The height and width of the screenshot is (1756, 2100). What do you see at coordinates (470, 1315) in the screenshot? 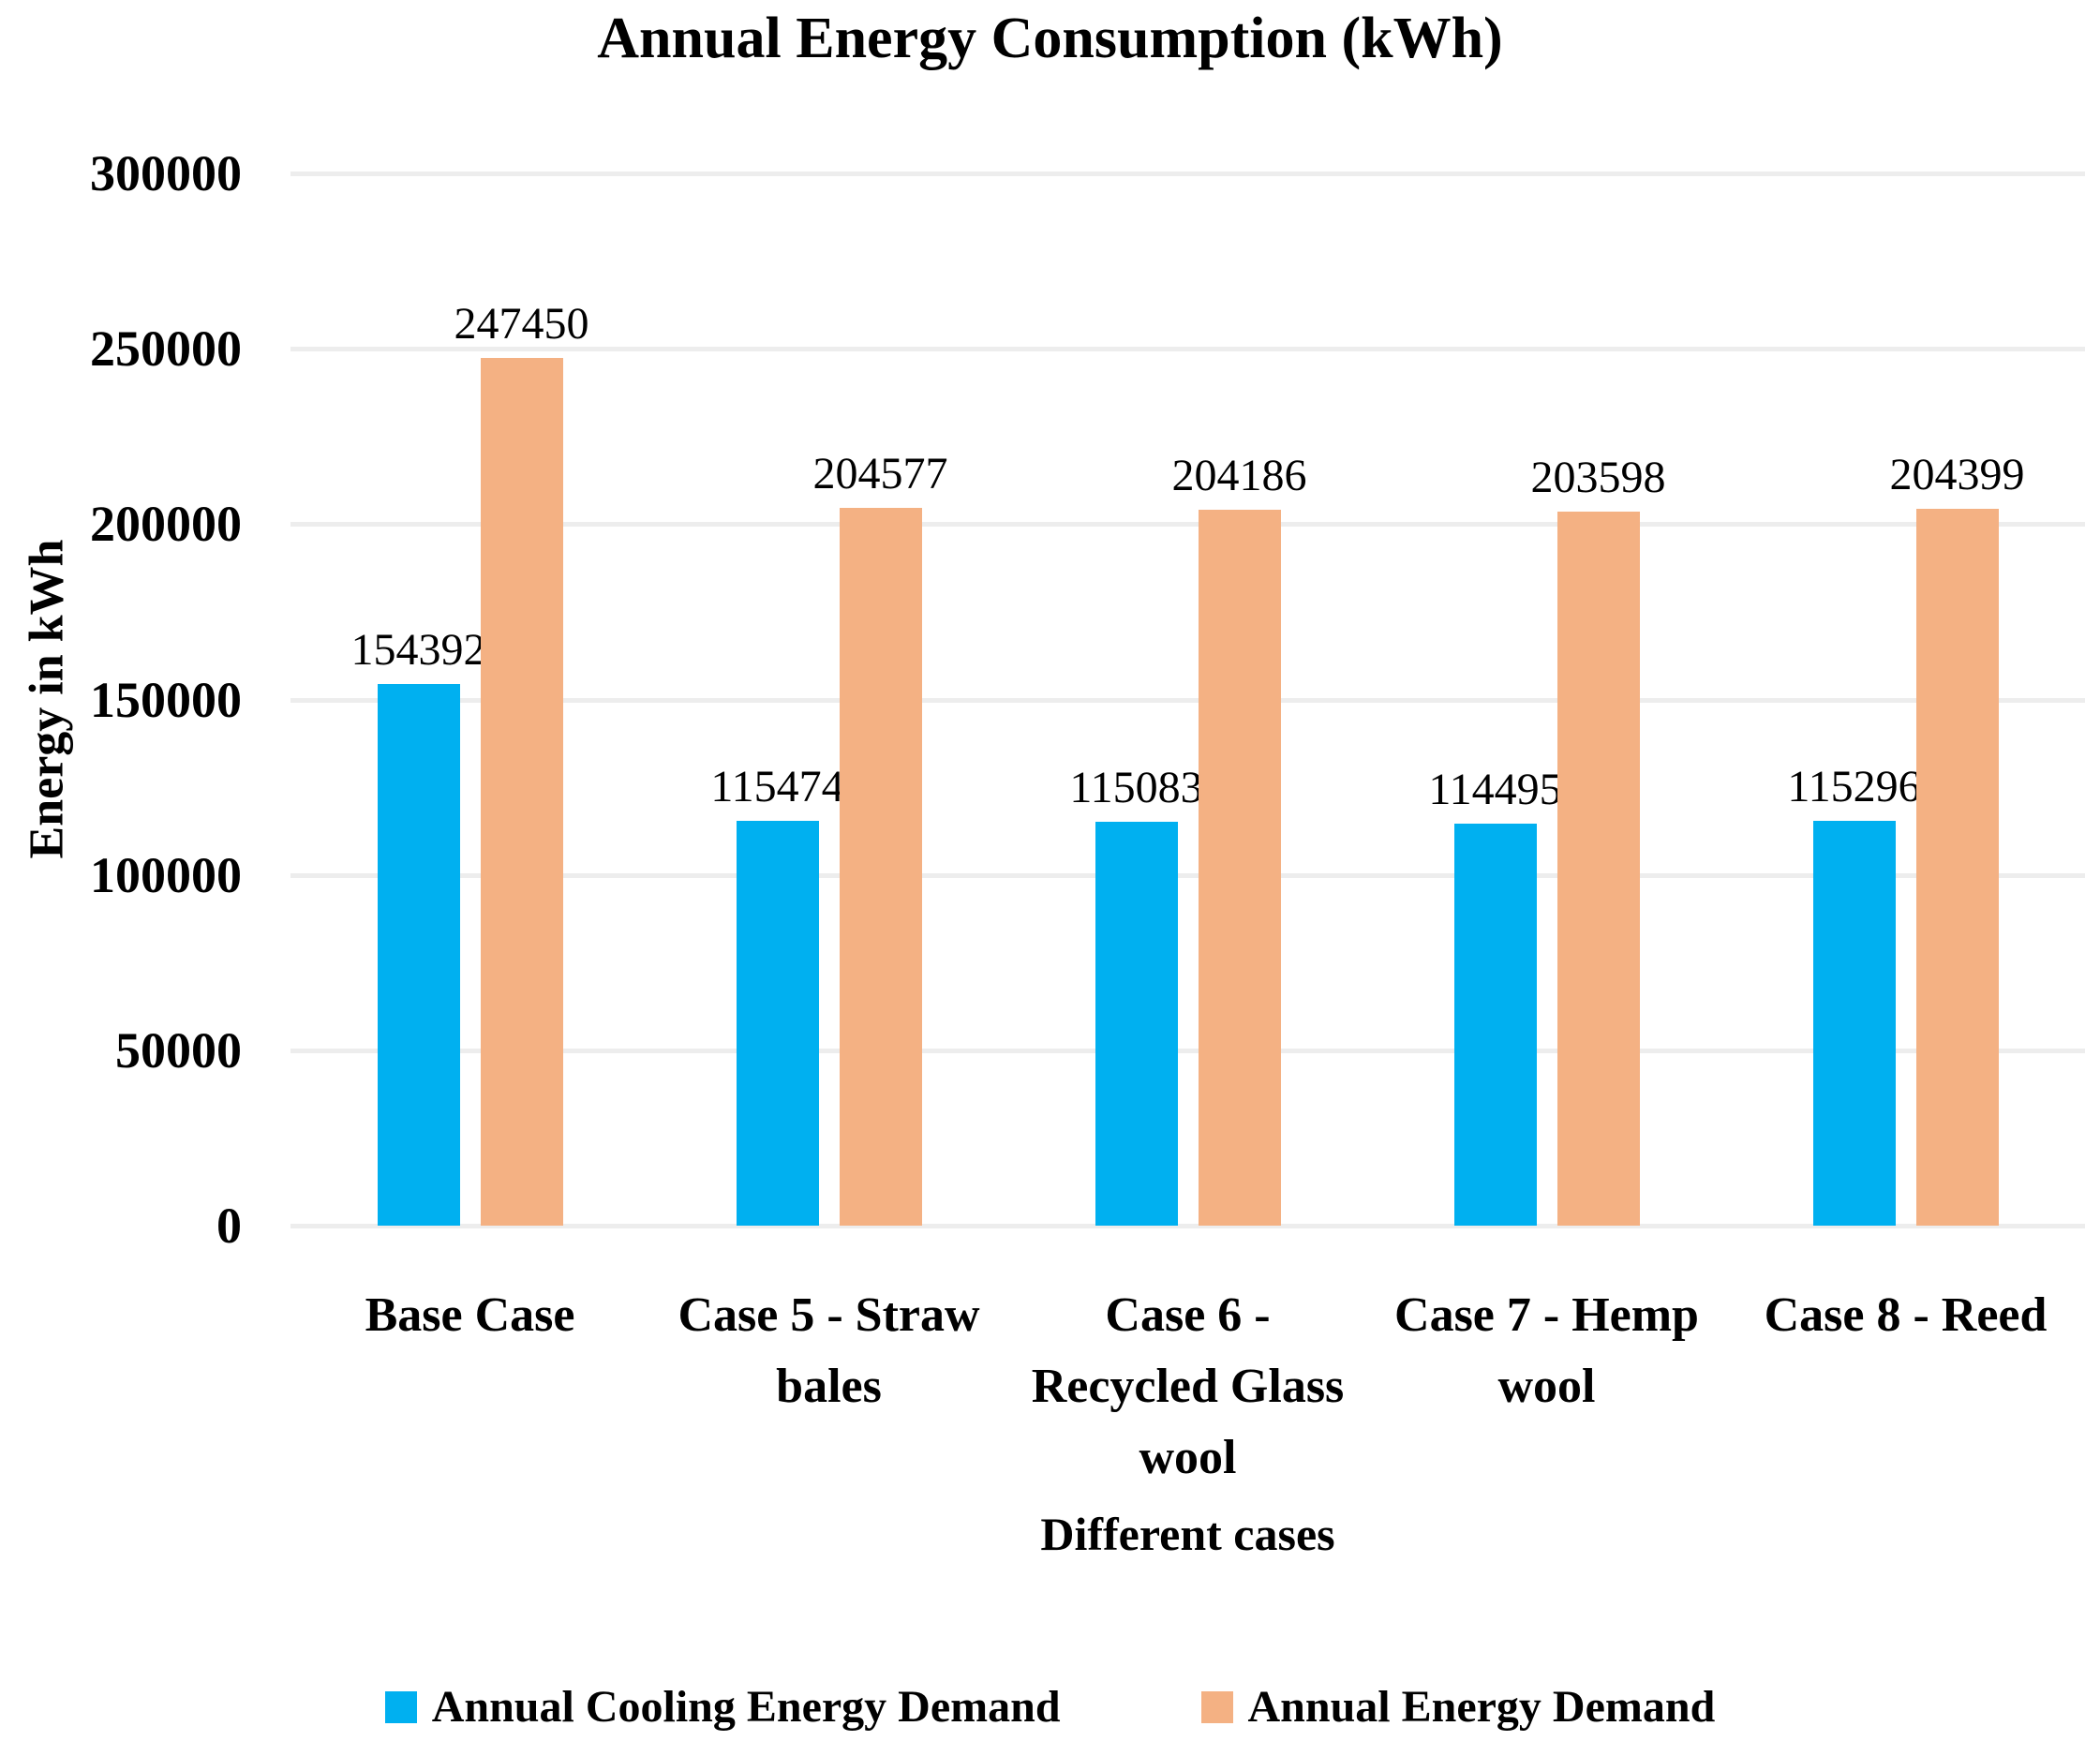
I see `category-label-0: Base Case` at bounding box center [470, 1315].